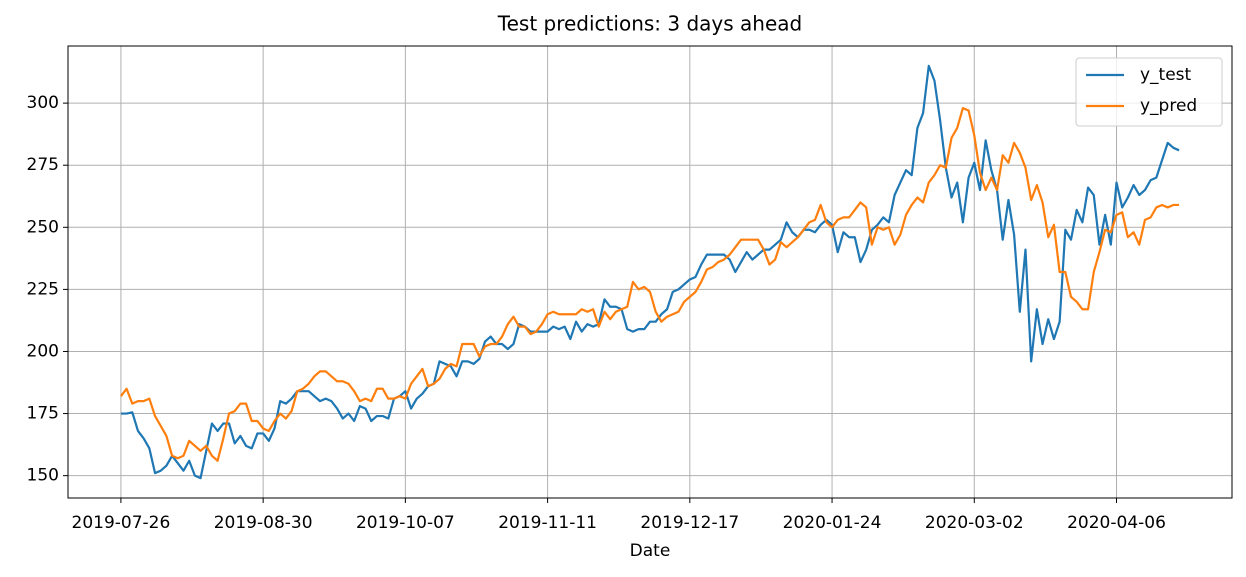 The height and width of the screenshot is (577, 1246). What do you see at coordinates (974, 523) in the screenshot?
I see `x-tick-label: 2020-03-02` at bounding box center [974, 523].